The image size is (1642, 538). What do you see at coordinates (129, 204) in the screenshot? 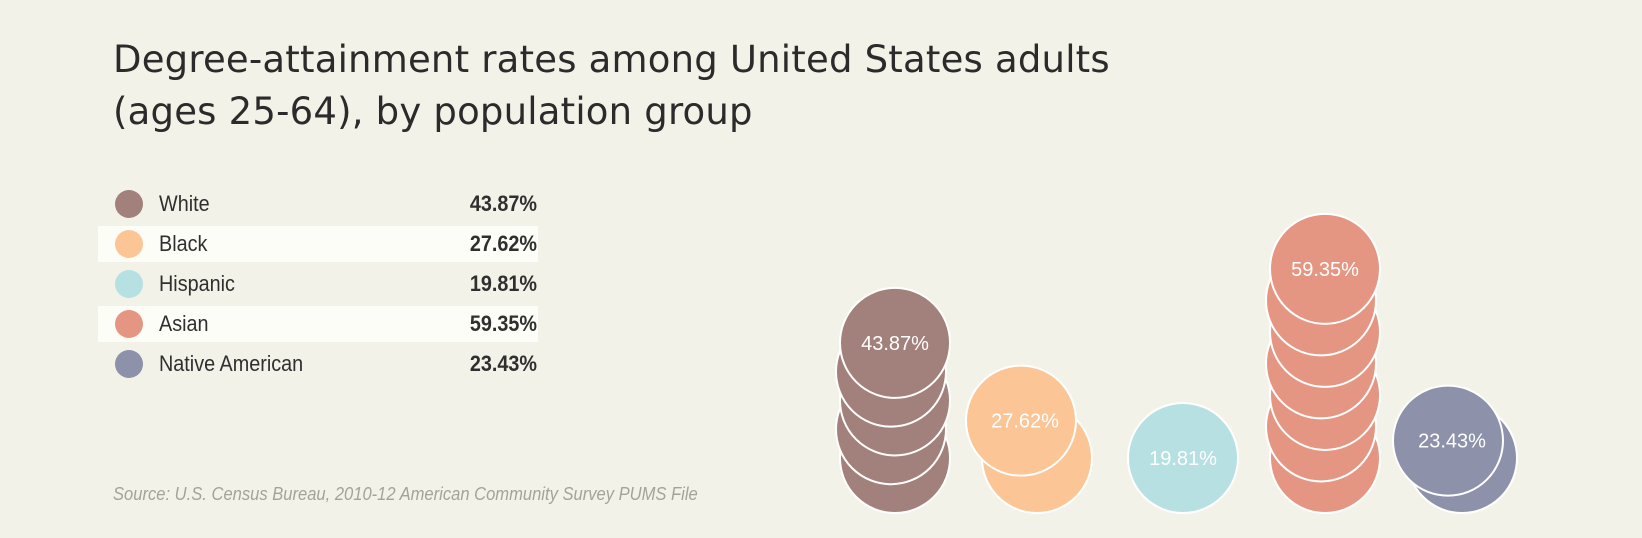
I see `legend-swatch-white` at bounding box center [129, 204].